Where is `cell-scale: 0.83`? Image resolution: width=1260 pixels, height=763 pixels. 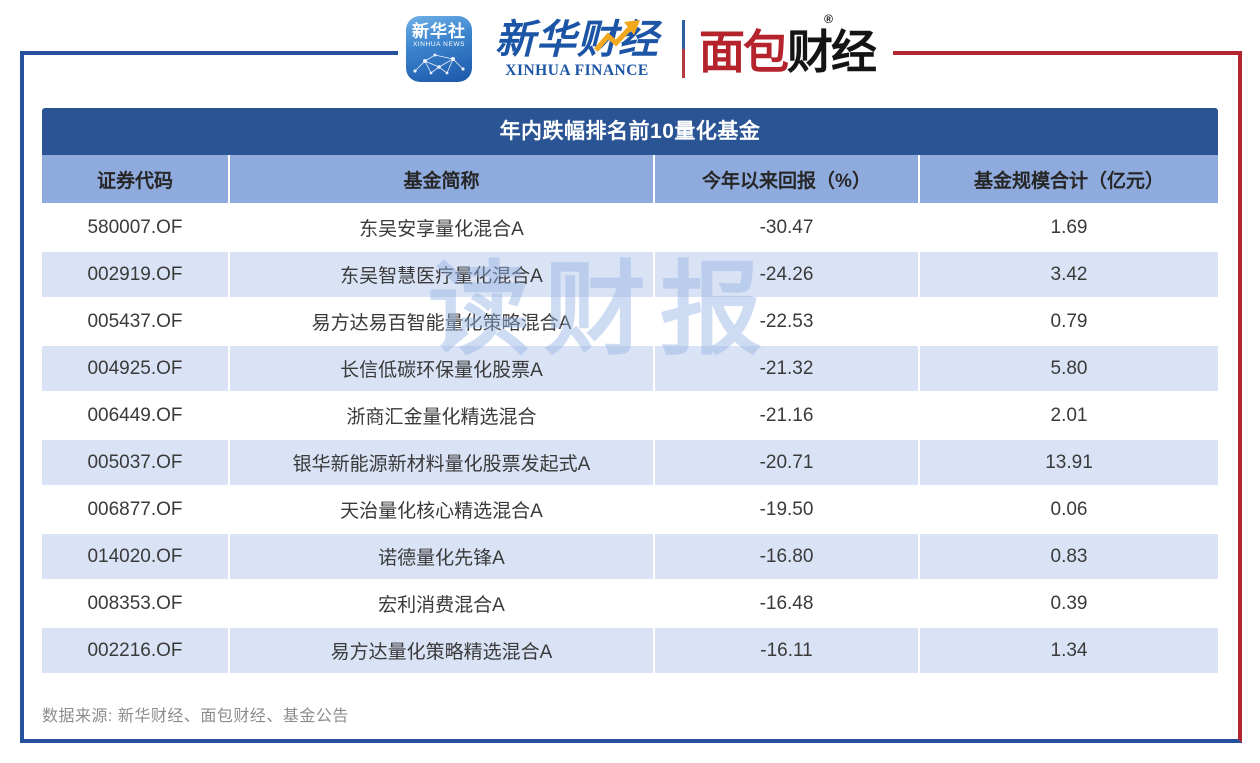 cell-scale: 0.83 is located at coordinates (1069, 557).